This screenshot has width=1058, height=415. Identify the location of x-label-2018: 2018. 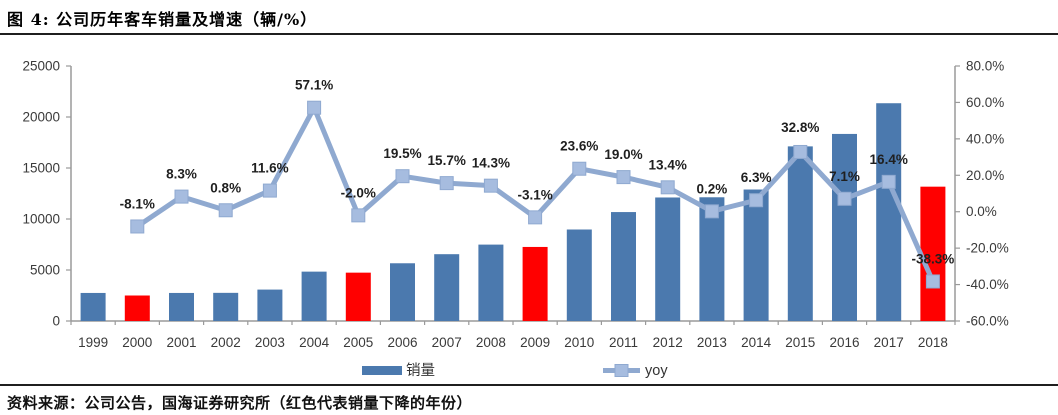
(933, 342).